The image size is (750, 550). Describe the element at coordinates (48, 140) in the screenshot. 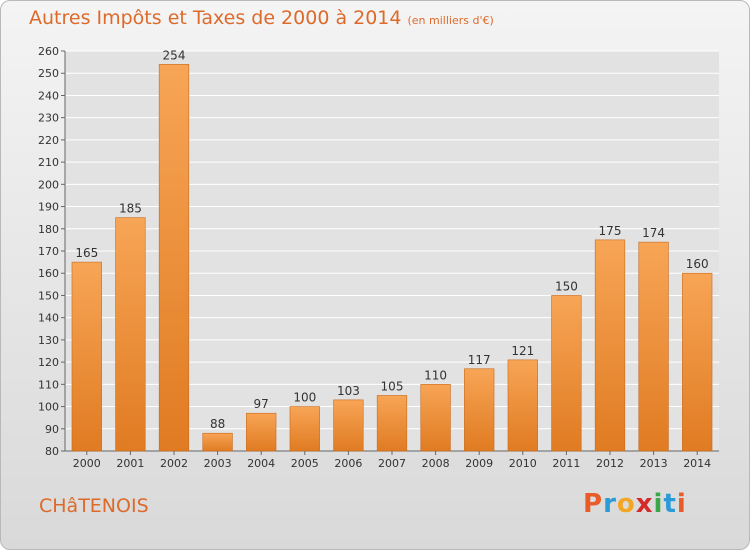

I see `y-tick-label: 220` at that location.